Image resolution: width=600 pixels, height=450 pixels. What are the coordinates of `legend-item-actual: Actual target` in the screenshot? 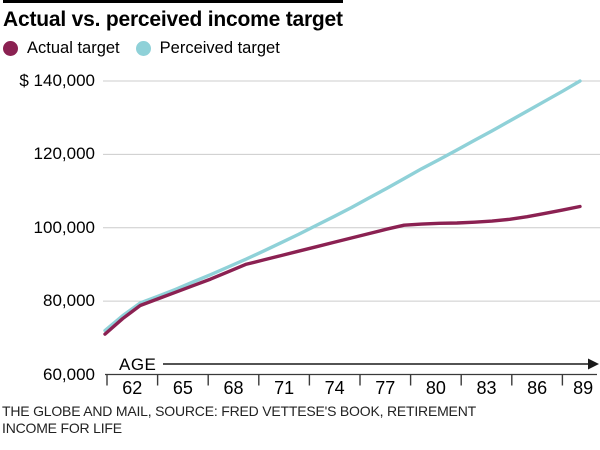 It's located at (61, 48).